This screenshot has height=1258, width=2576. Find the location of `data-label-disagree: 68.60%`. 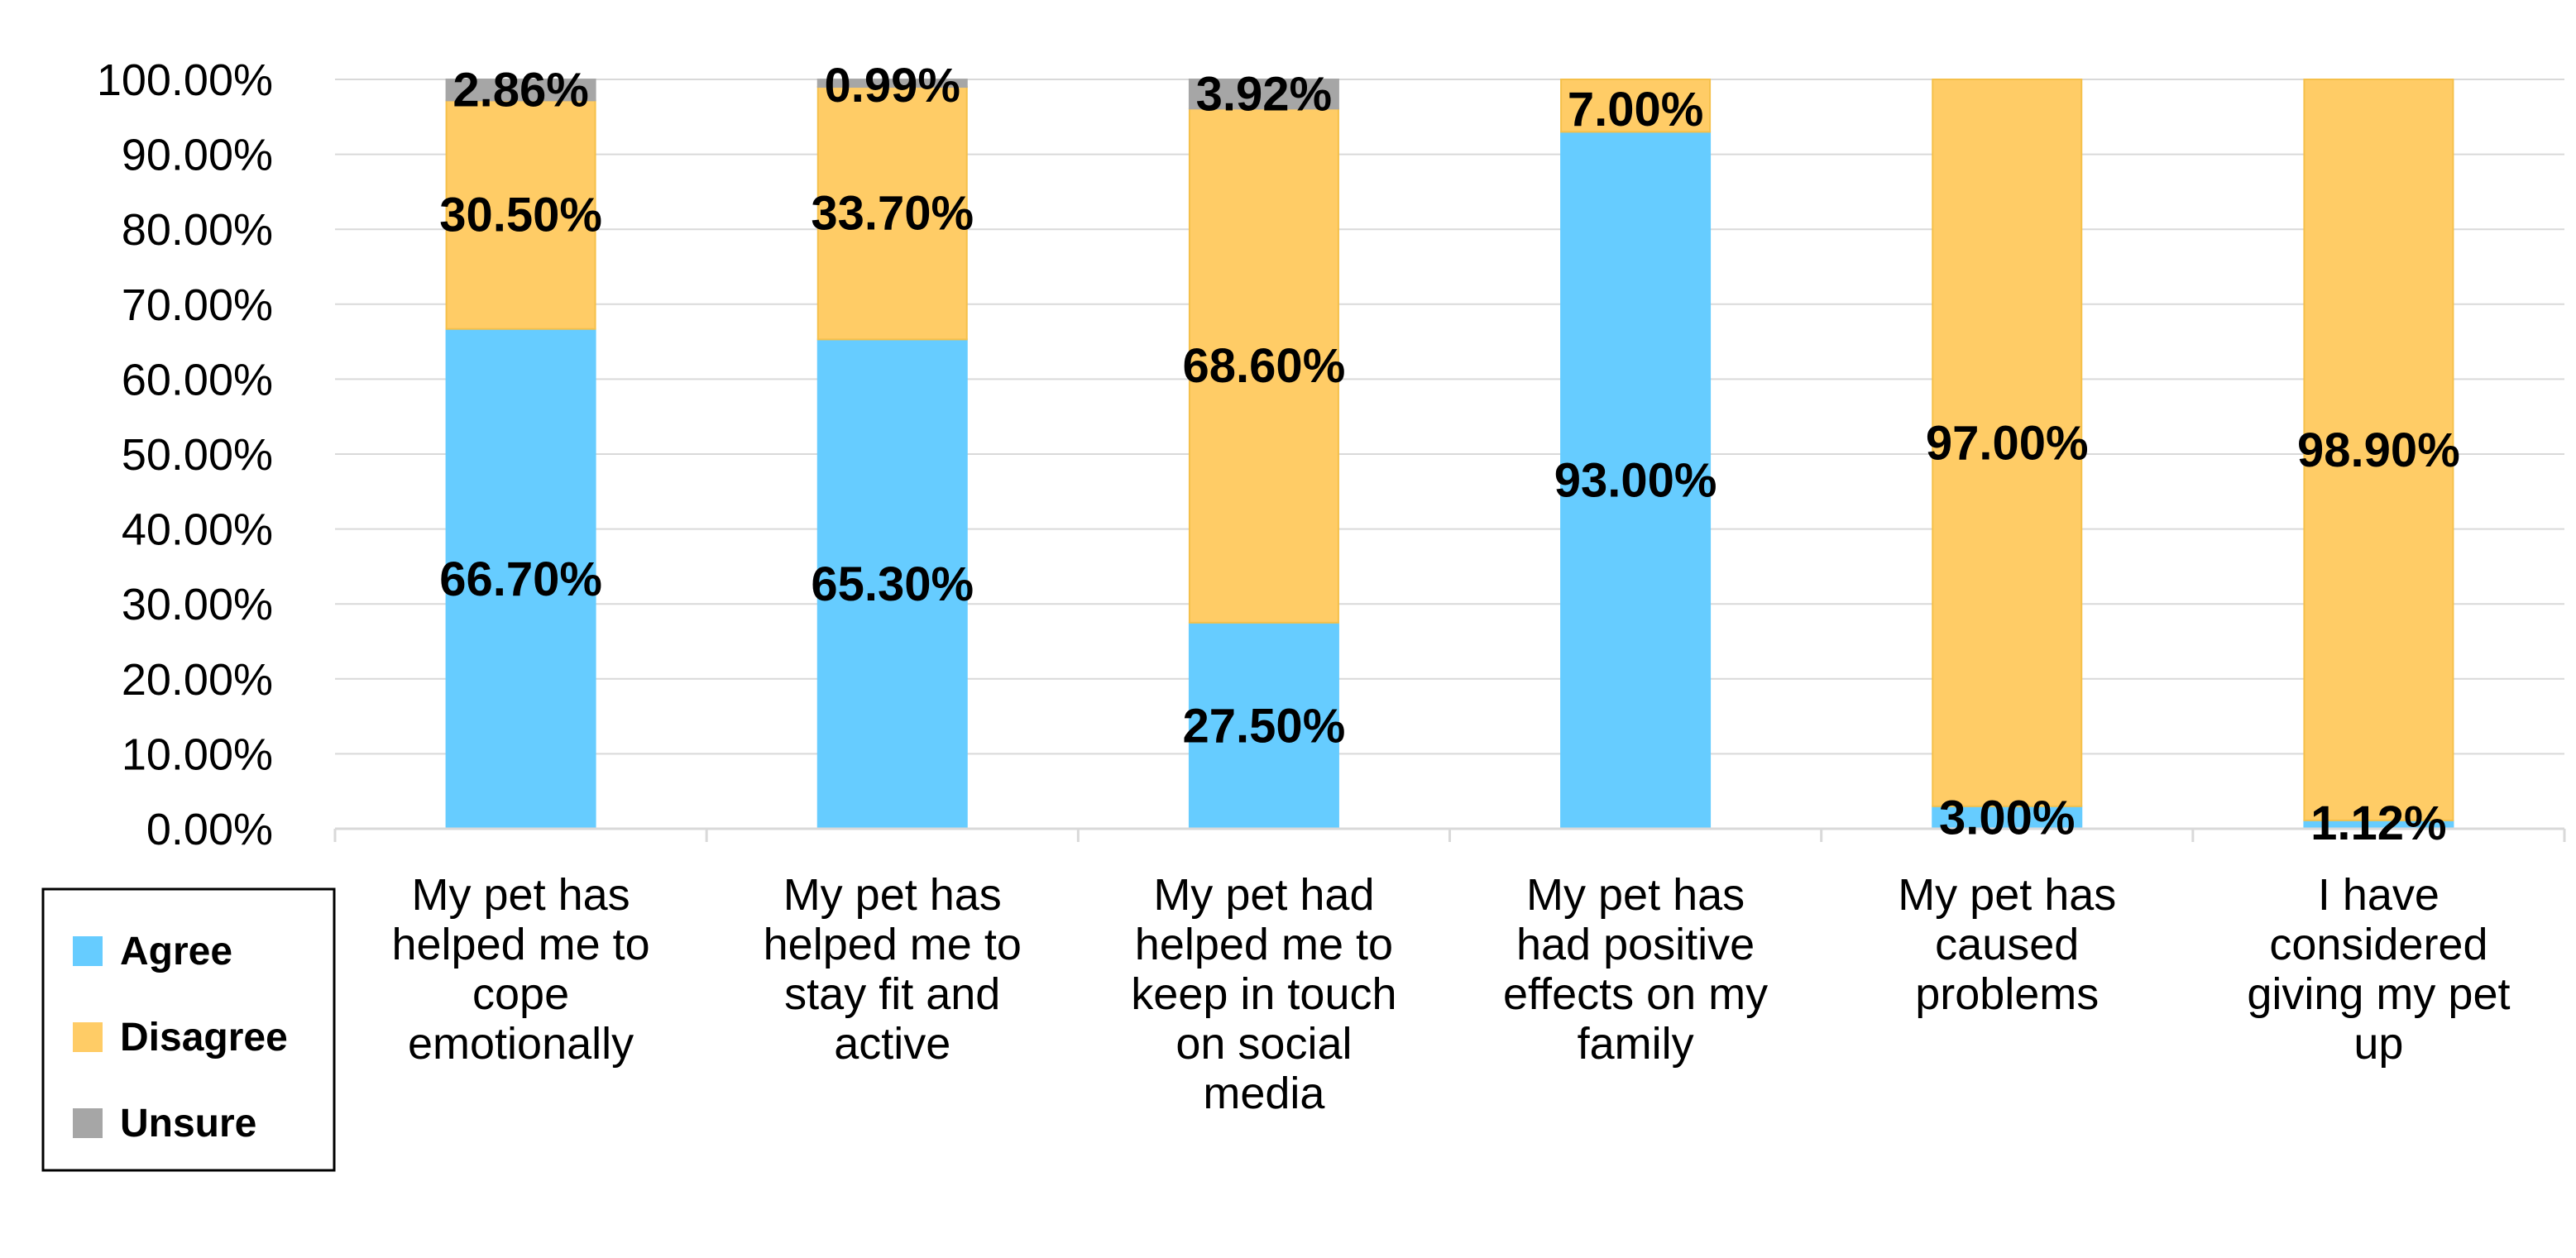

data-label-disagree: 68.60% is located at coordinates (1264, 366).